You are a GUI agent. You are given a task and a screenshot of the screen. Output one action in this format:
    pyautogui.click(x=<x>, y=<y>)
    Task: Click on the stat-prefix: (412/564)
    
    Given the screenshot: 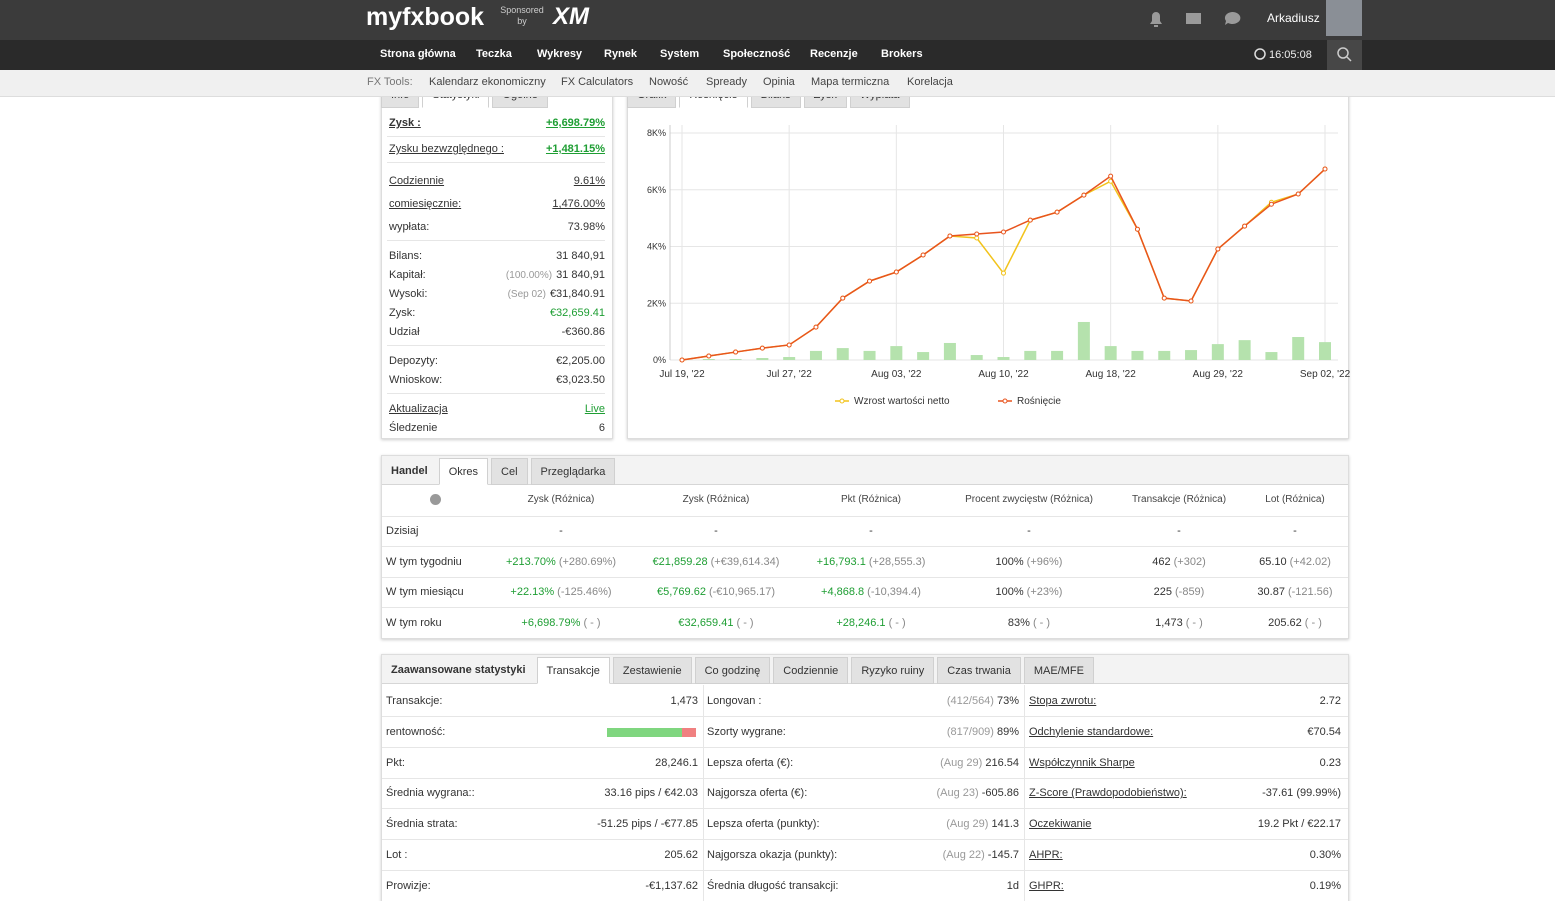 What is the action you would take?
    pyautogui.click(x=970, y=701)
    